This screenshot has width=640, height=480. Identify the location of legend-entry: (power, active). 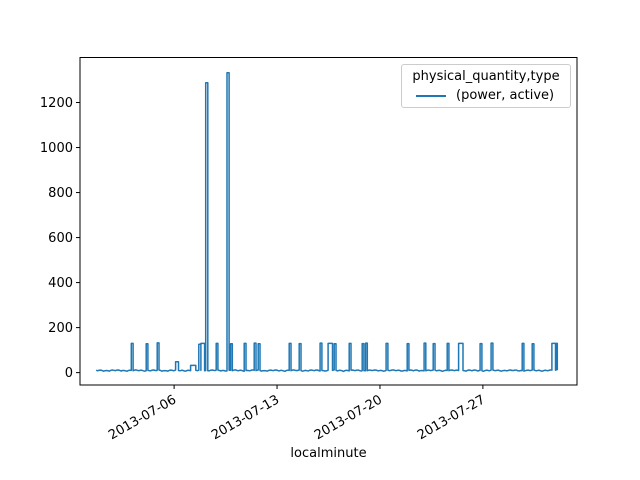
(486, 95).